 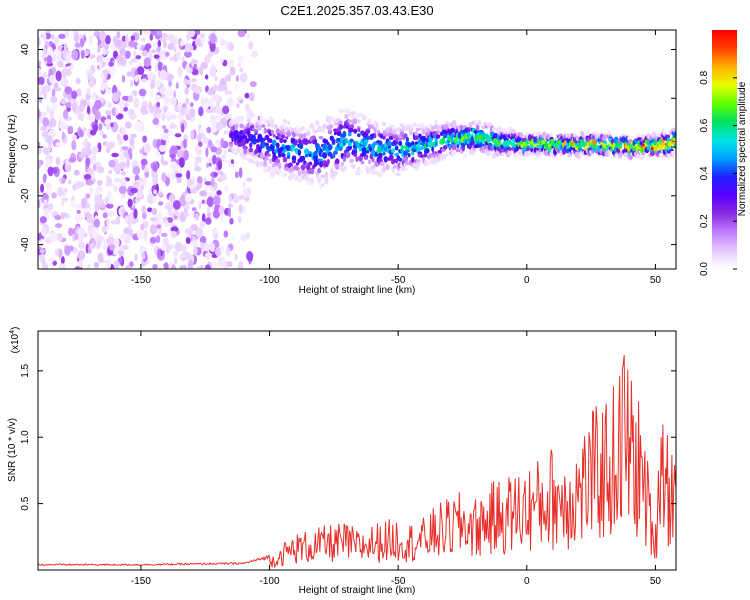 What do you see at coordinates (25, 98) in the screenshot?
I see `spectrogram-y-tick-label: 20` at bounding box center [25, 98].